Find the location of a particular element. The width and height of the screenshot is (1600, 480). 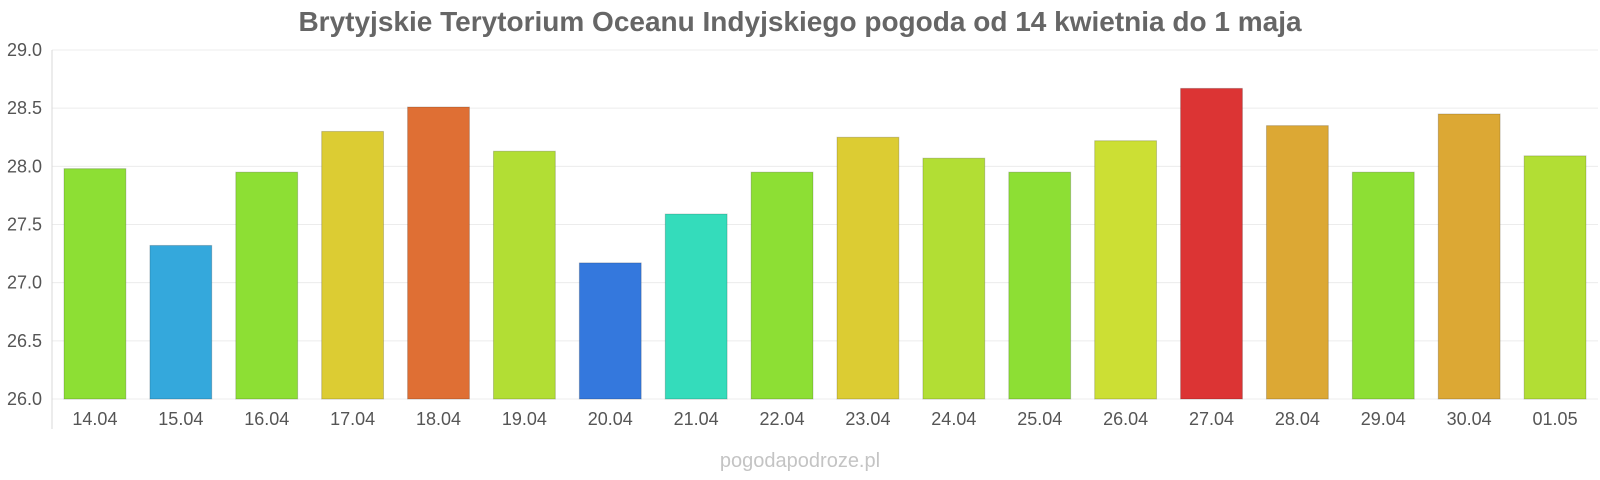

x-tick-label: 14.04 is located at coordinates (94, 419).